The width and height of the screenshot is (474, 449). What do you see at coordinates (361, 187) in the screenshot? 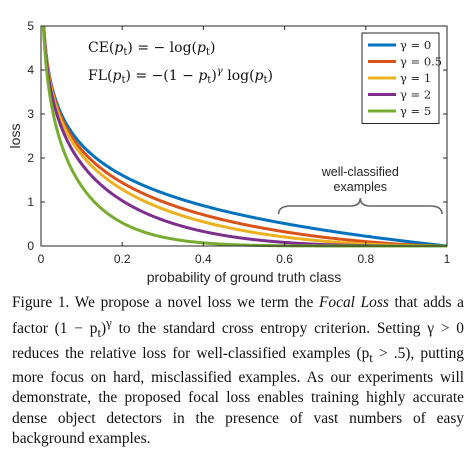
I see `annotation-line-1: examples` at bounding box center [361, 187].